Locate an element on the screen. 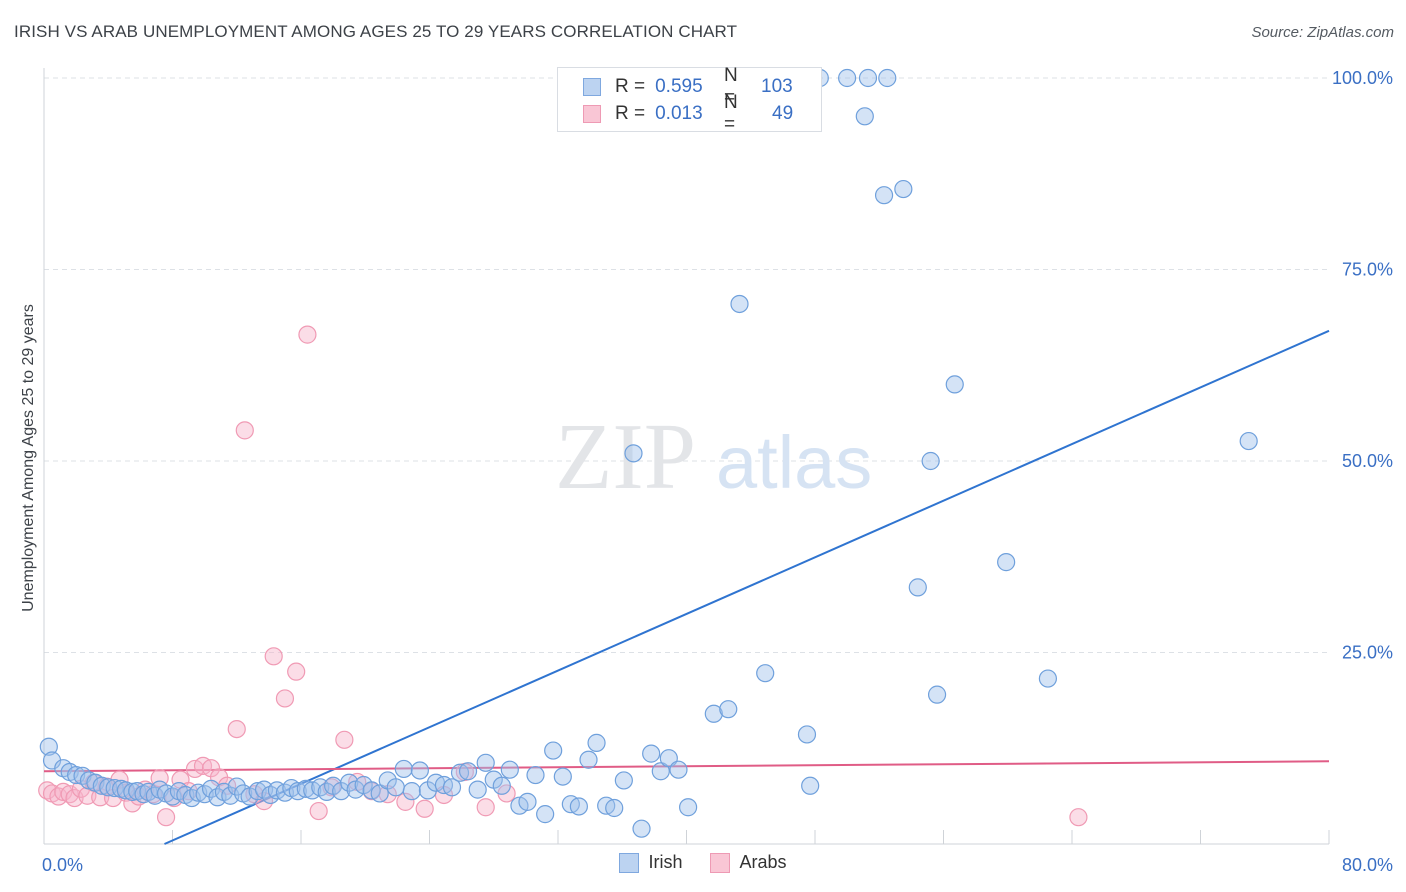 The height and width of the screenshot is (892, 1406). arabs-legend-label: Arabs is located at coordinates (763, 862).